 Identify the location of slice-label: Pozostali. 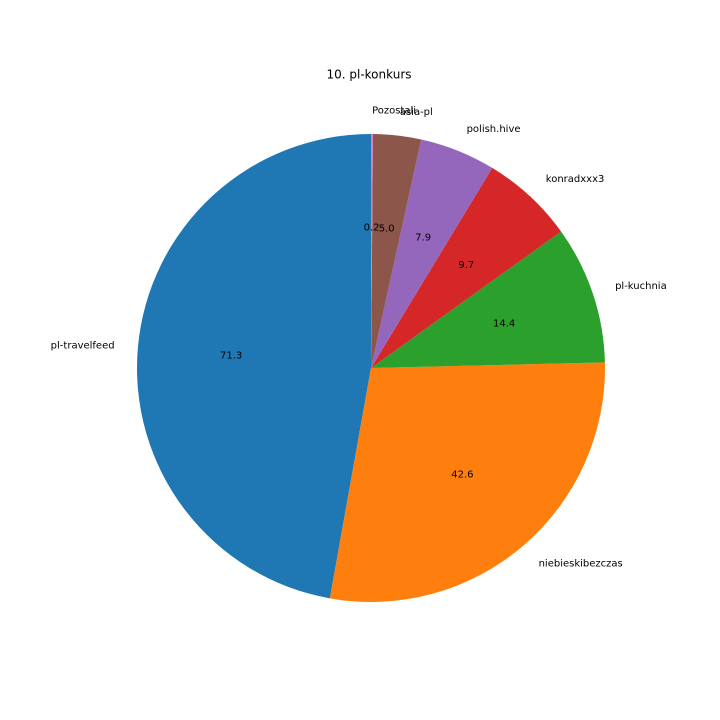
(394, 111).